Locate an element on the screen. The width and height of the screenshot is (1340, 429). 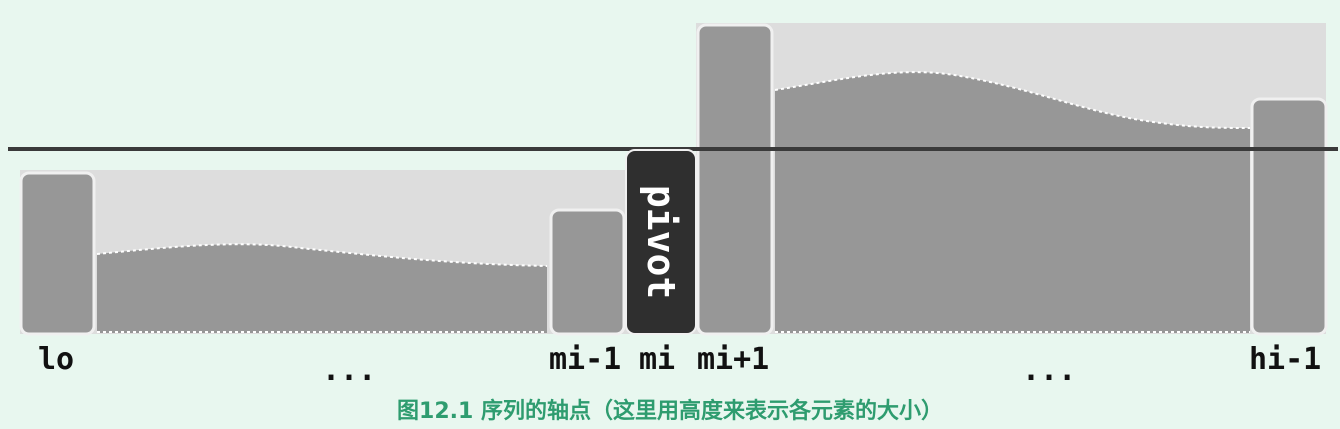
pivot-bar is located at coordinates (661, 242).